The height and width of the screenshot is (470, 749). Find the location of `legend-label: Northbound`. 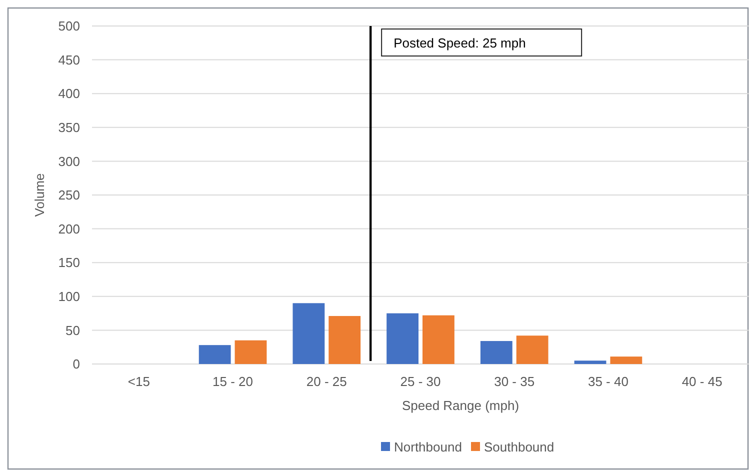

legend-label: Northbound is located at coordinates (428, 447).